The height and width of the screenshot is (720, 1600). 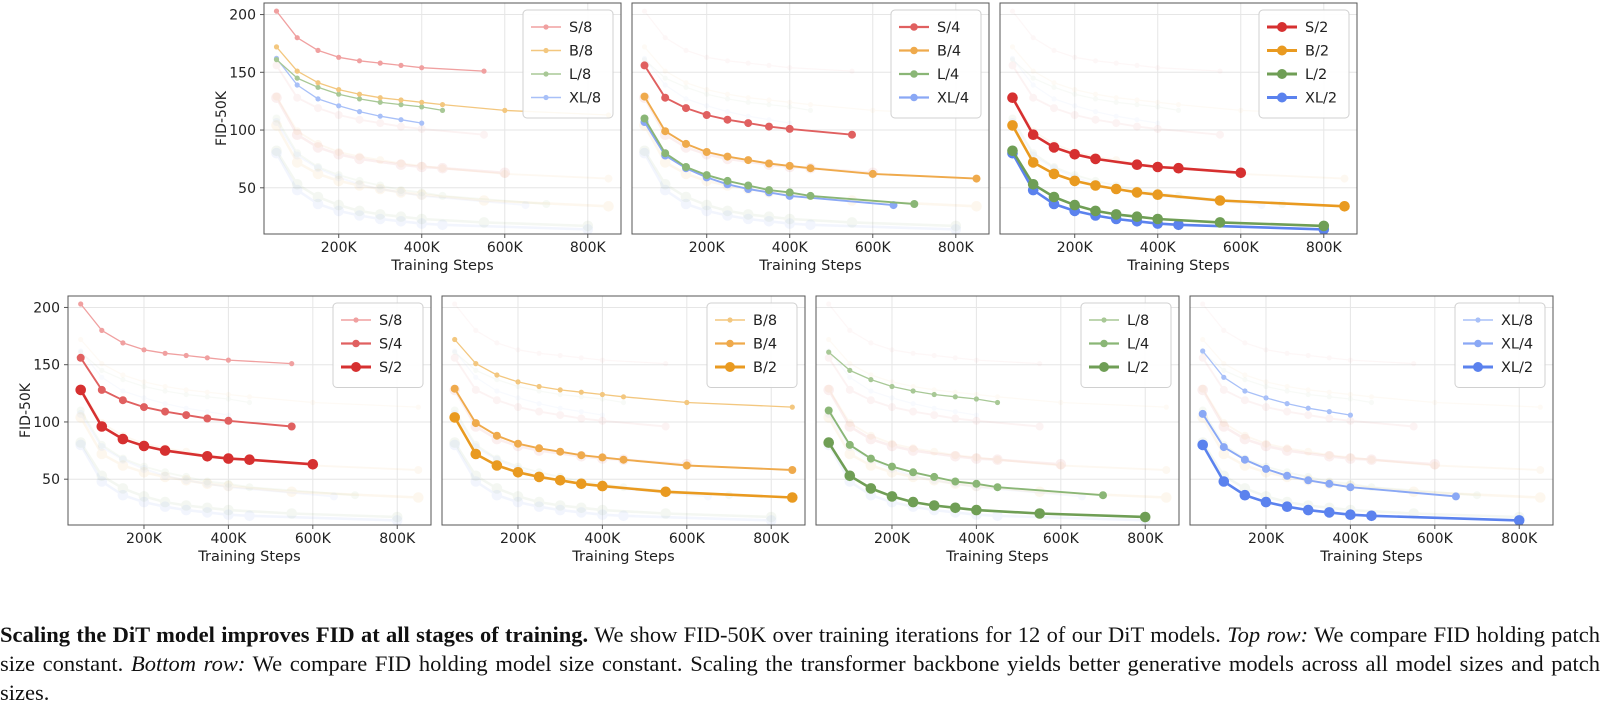 What do you see at coordinates (1177, 266) in the screenshot?
I see `x-axis-label: Training Steps` at bounding box center [1177, 266].